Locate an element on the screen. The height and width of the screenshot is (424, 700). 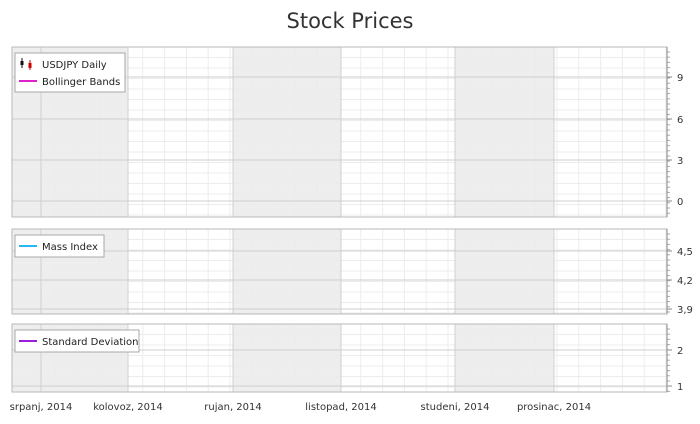
y-tick-label: 3,9 is located at coordinates (685, 310).